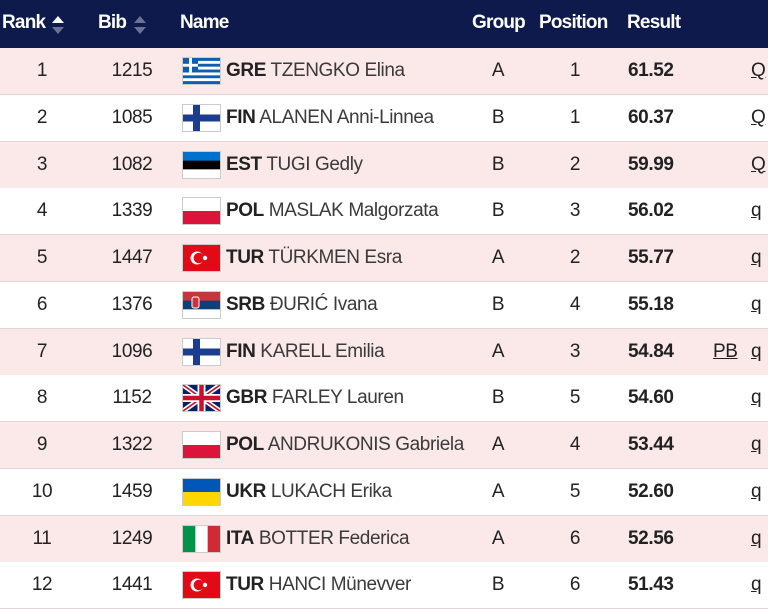 This screenshot has height=609, width=768. I want to click on result: 52.60, so click(651, 491).